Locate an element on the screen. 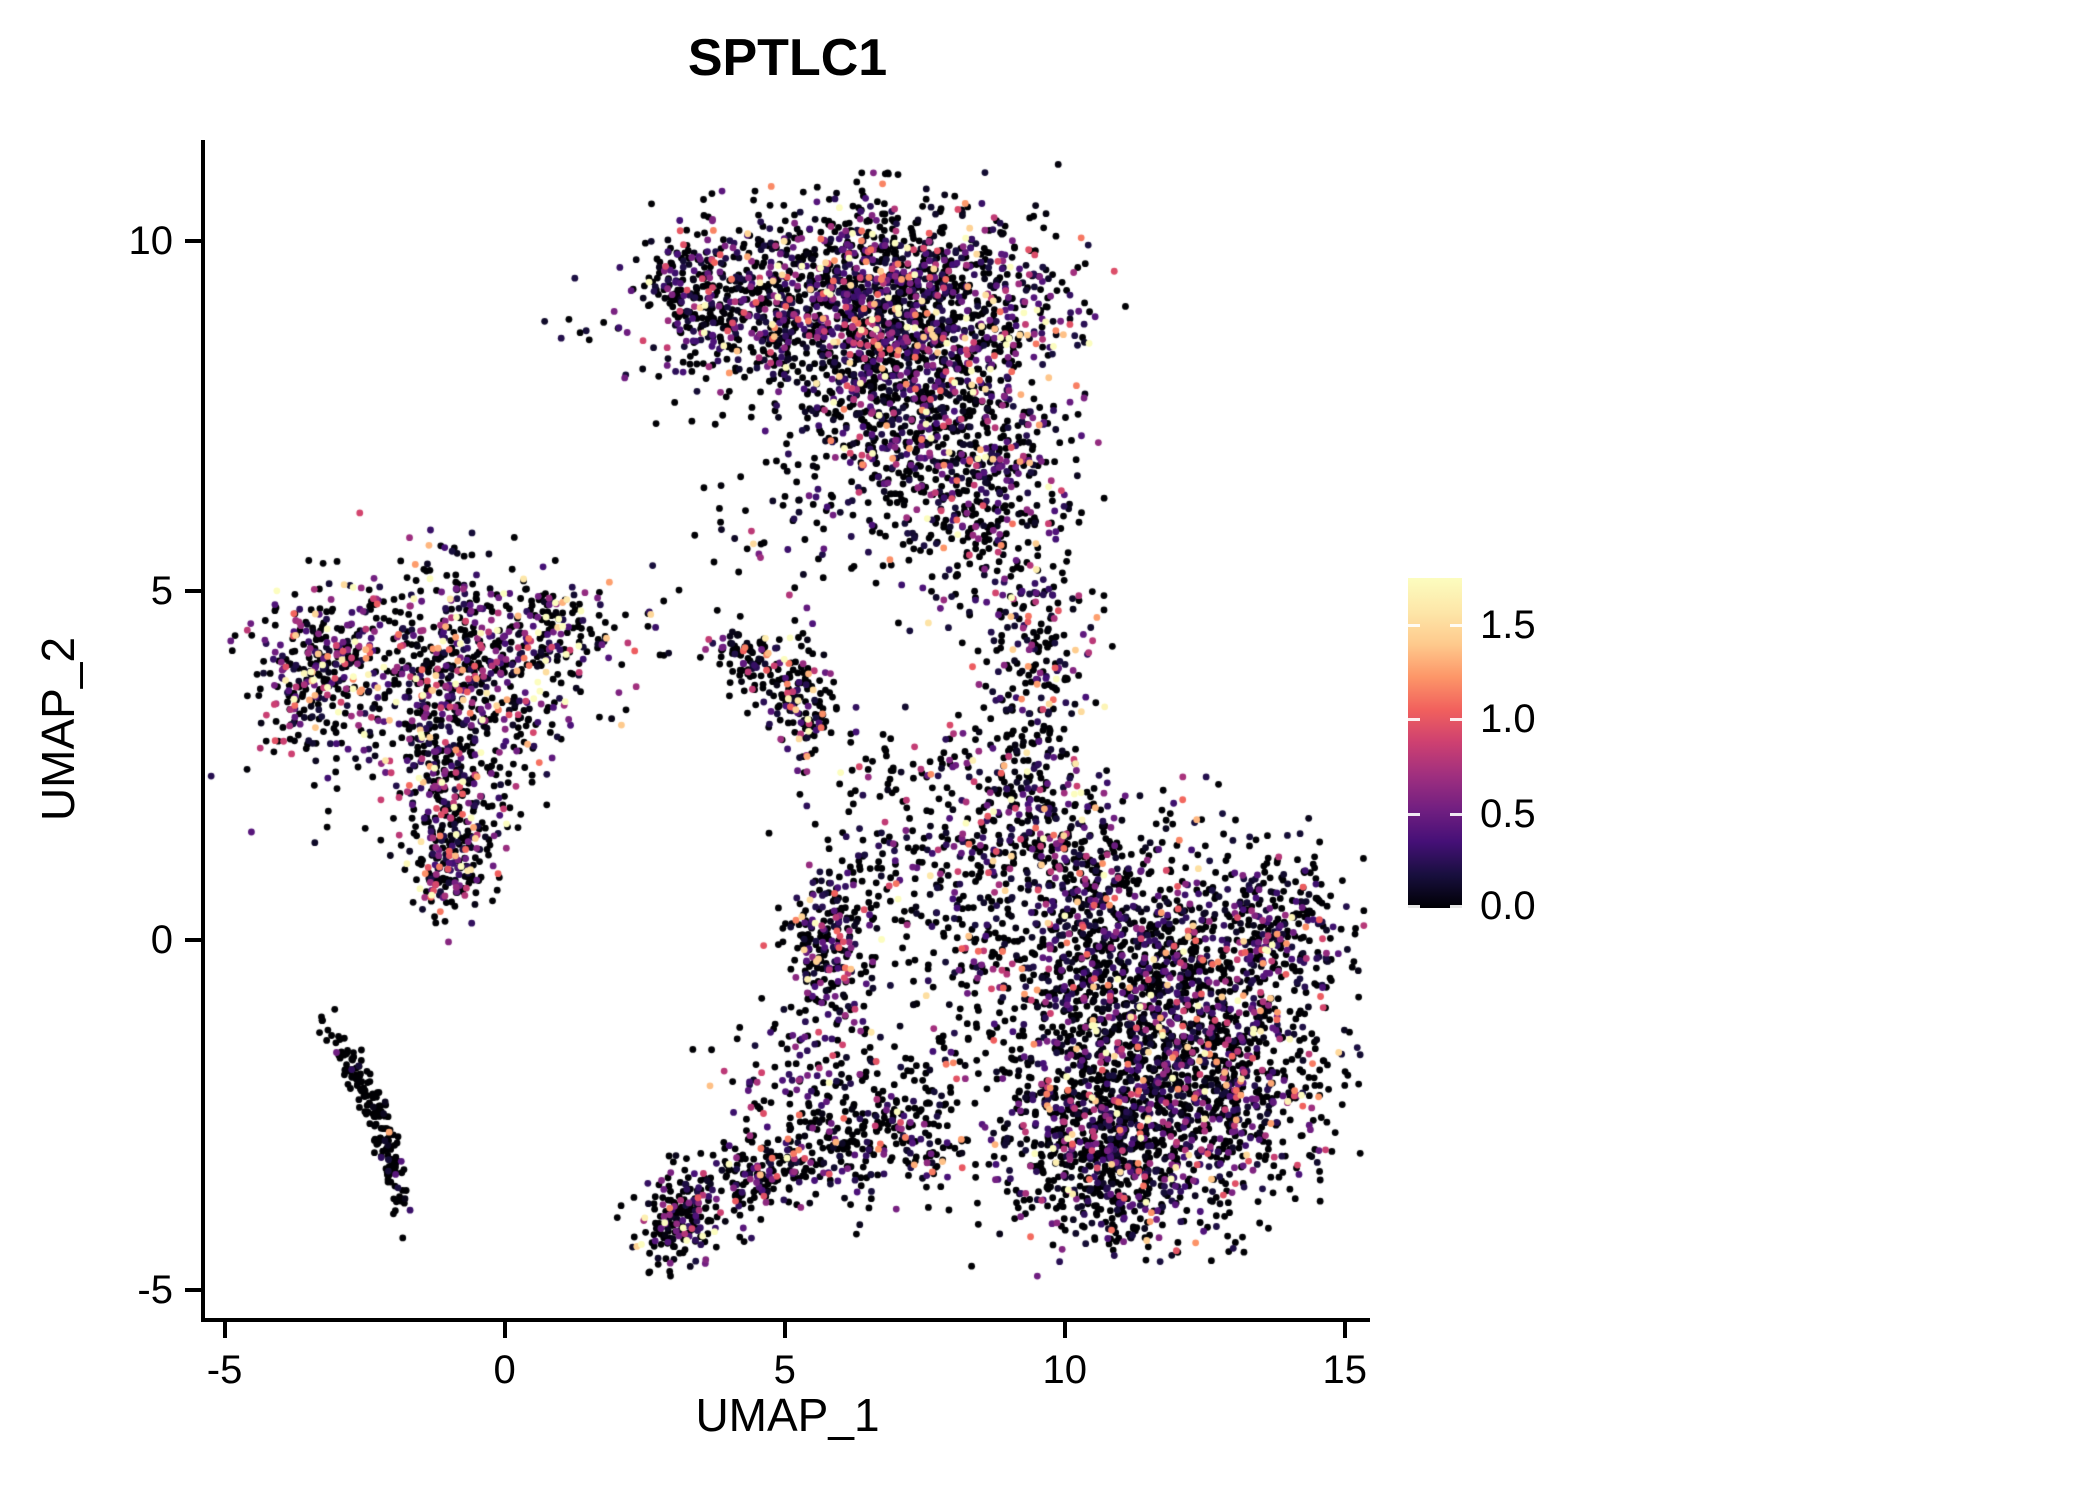 This screenshot has width=2100, height=1500. y-tick-label: 10 is located at coordinates (151, 241).